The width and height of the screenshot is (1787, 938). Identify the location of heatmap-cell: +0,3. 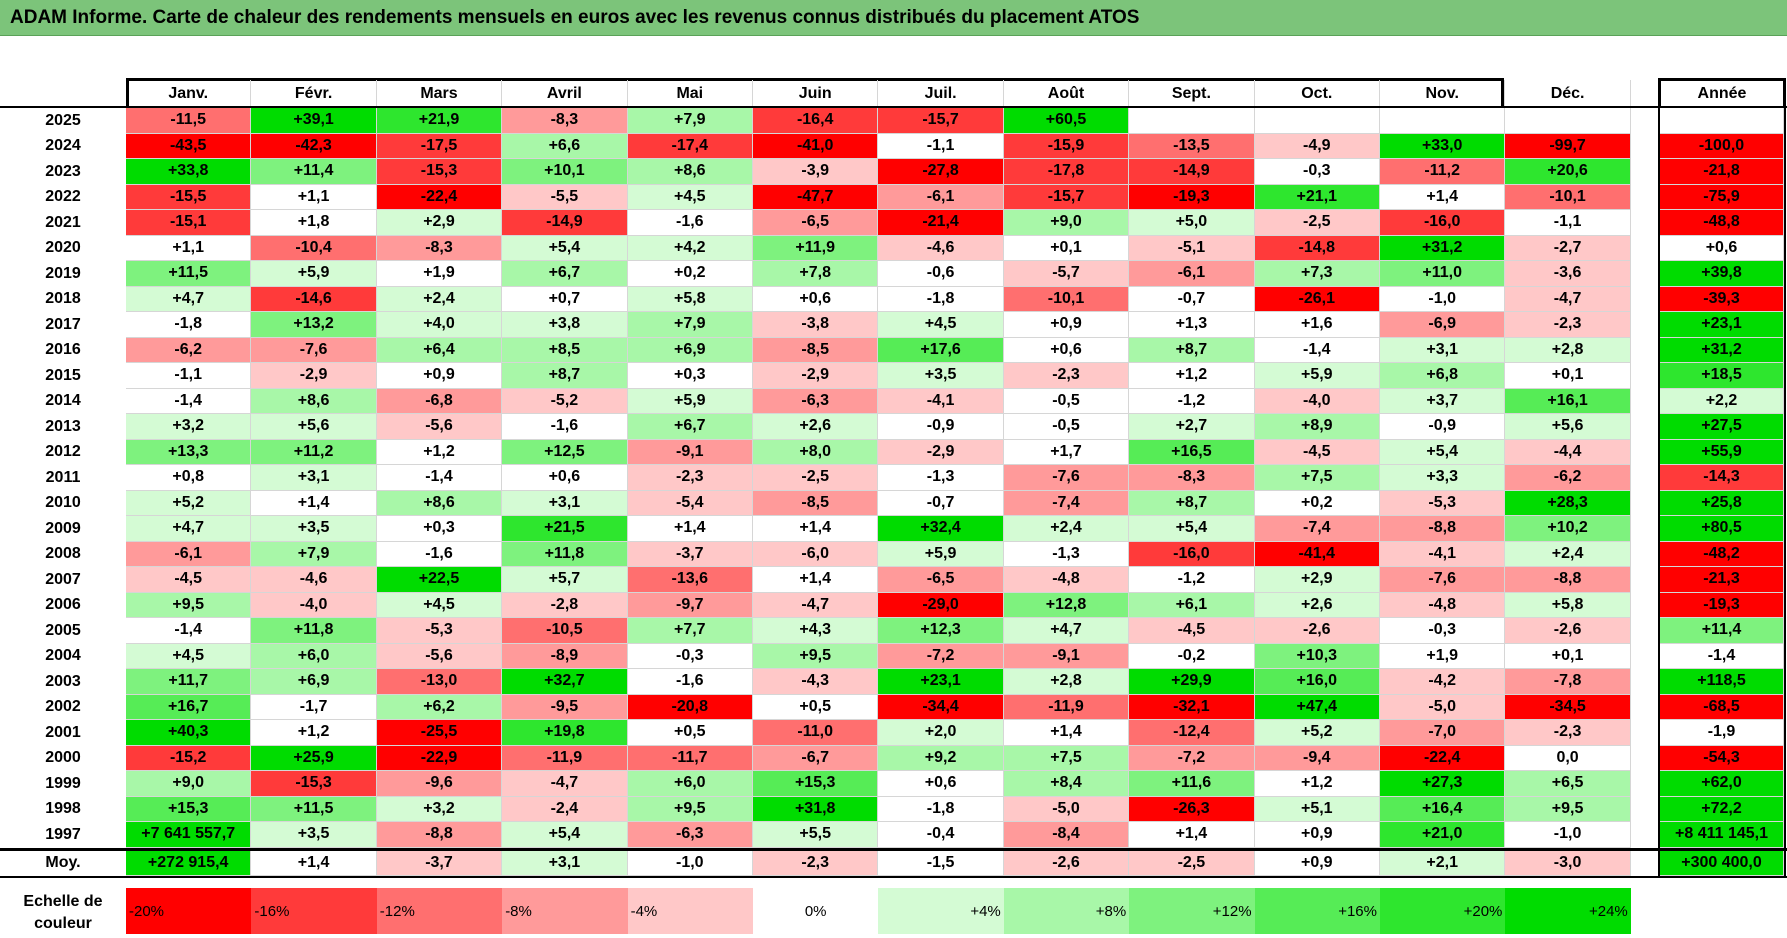
(439, 529).